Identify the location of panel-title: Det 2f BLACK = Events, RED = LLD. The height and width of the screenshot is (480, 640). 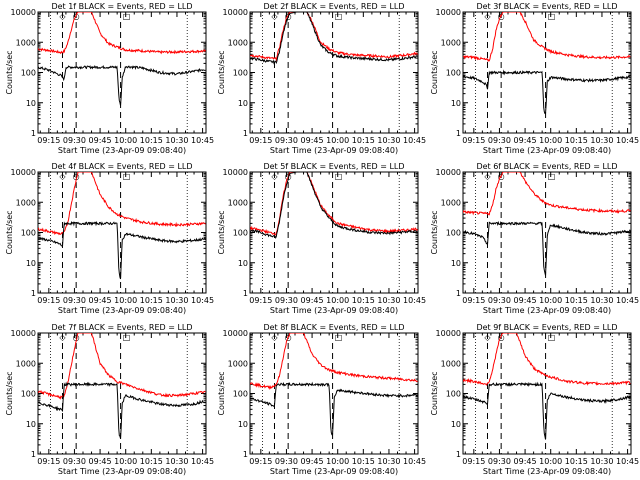
(333, 6).